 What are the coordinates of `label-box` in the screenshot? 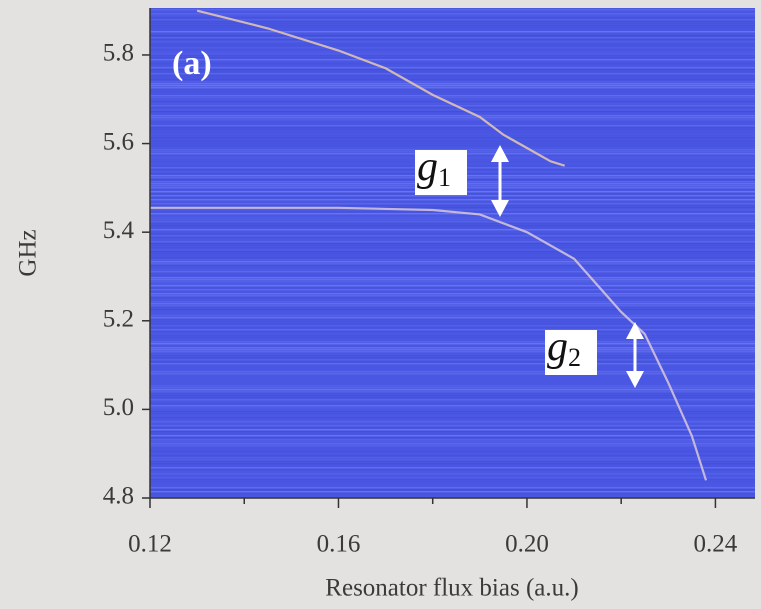 It's located at (441, 172).